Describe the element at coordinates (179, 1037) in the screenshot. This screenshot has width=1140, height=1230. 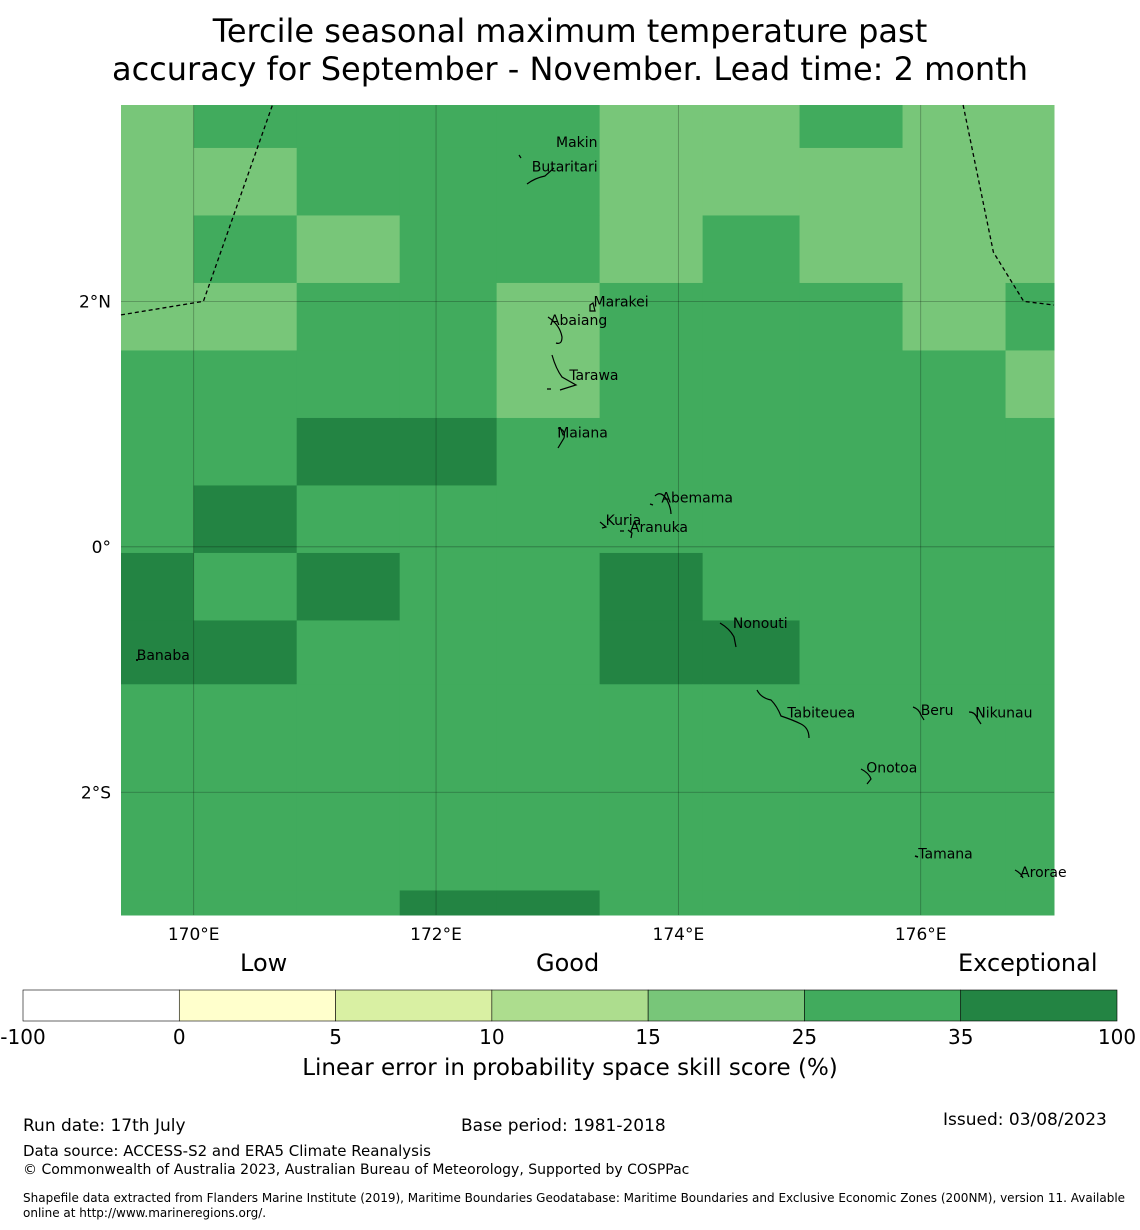
I see `colorbar-tick: 0` at that location.